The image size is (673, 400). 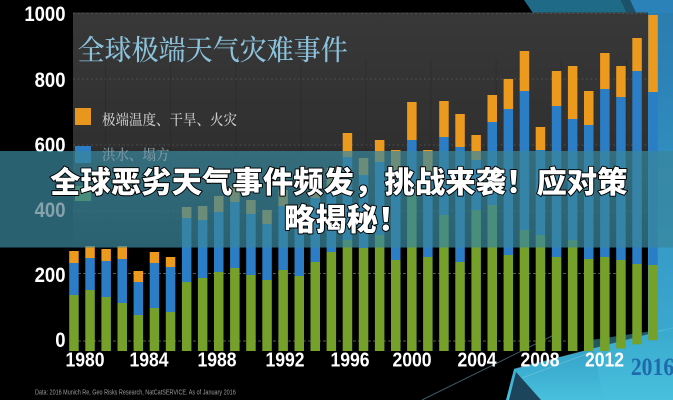 I want to click on svg-text: 1988, so click(x=216, y=359).